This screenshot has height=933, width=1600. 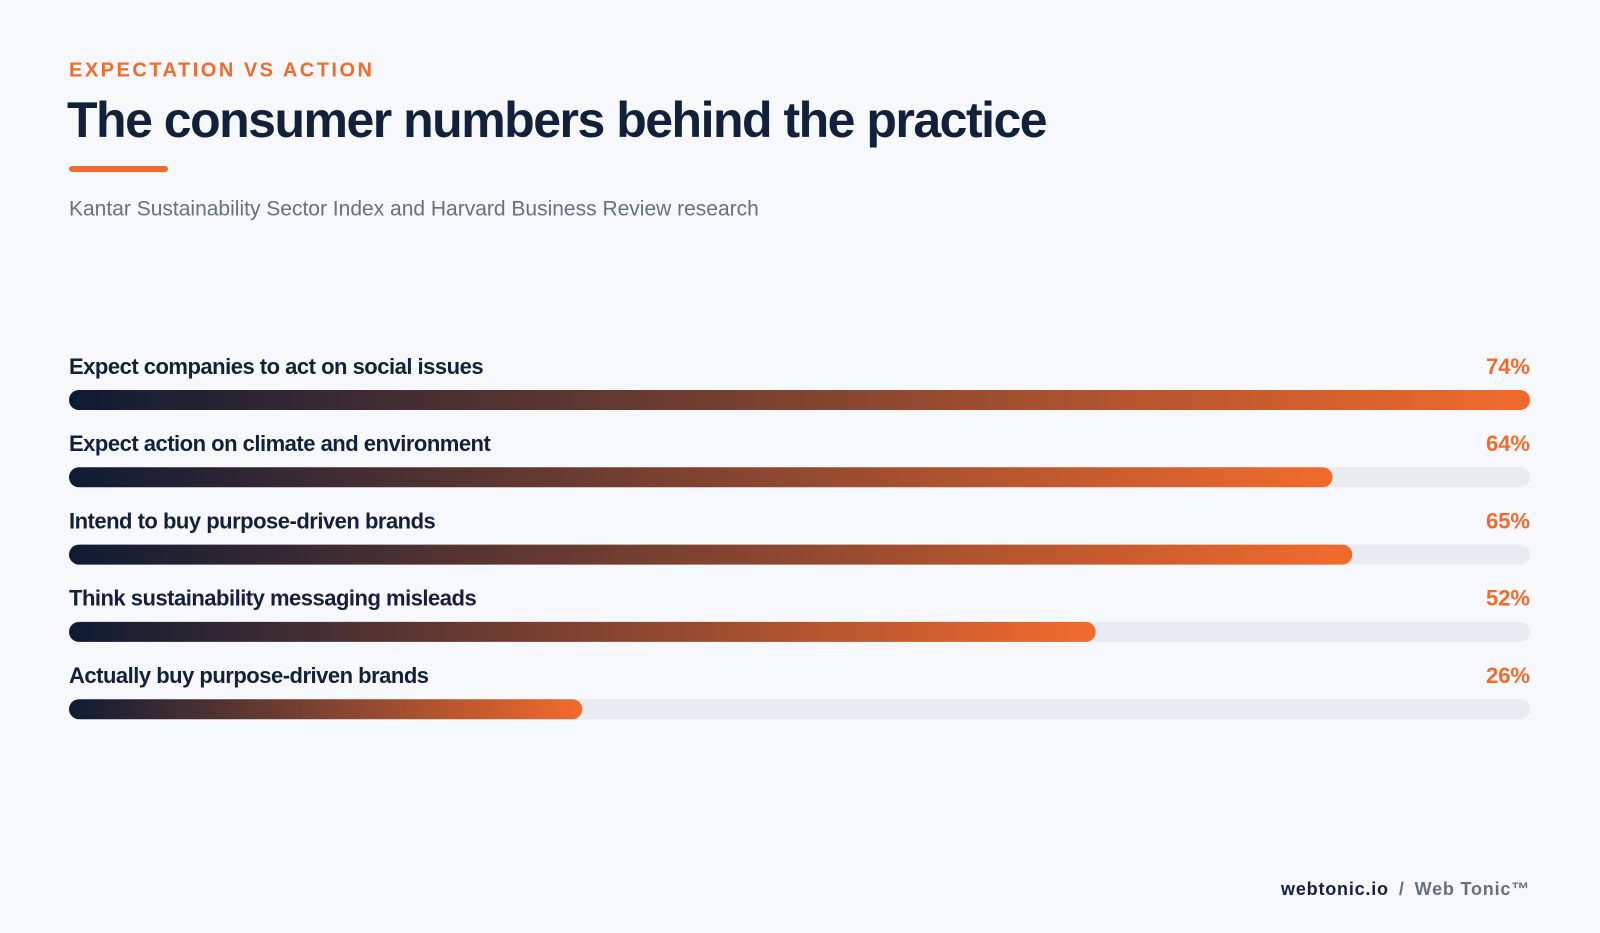 I want to click on value-label: 65%, so click(x=1508, y=520).